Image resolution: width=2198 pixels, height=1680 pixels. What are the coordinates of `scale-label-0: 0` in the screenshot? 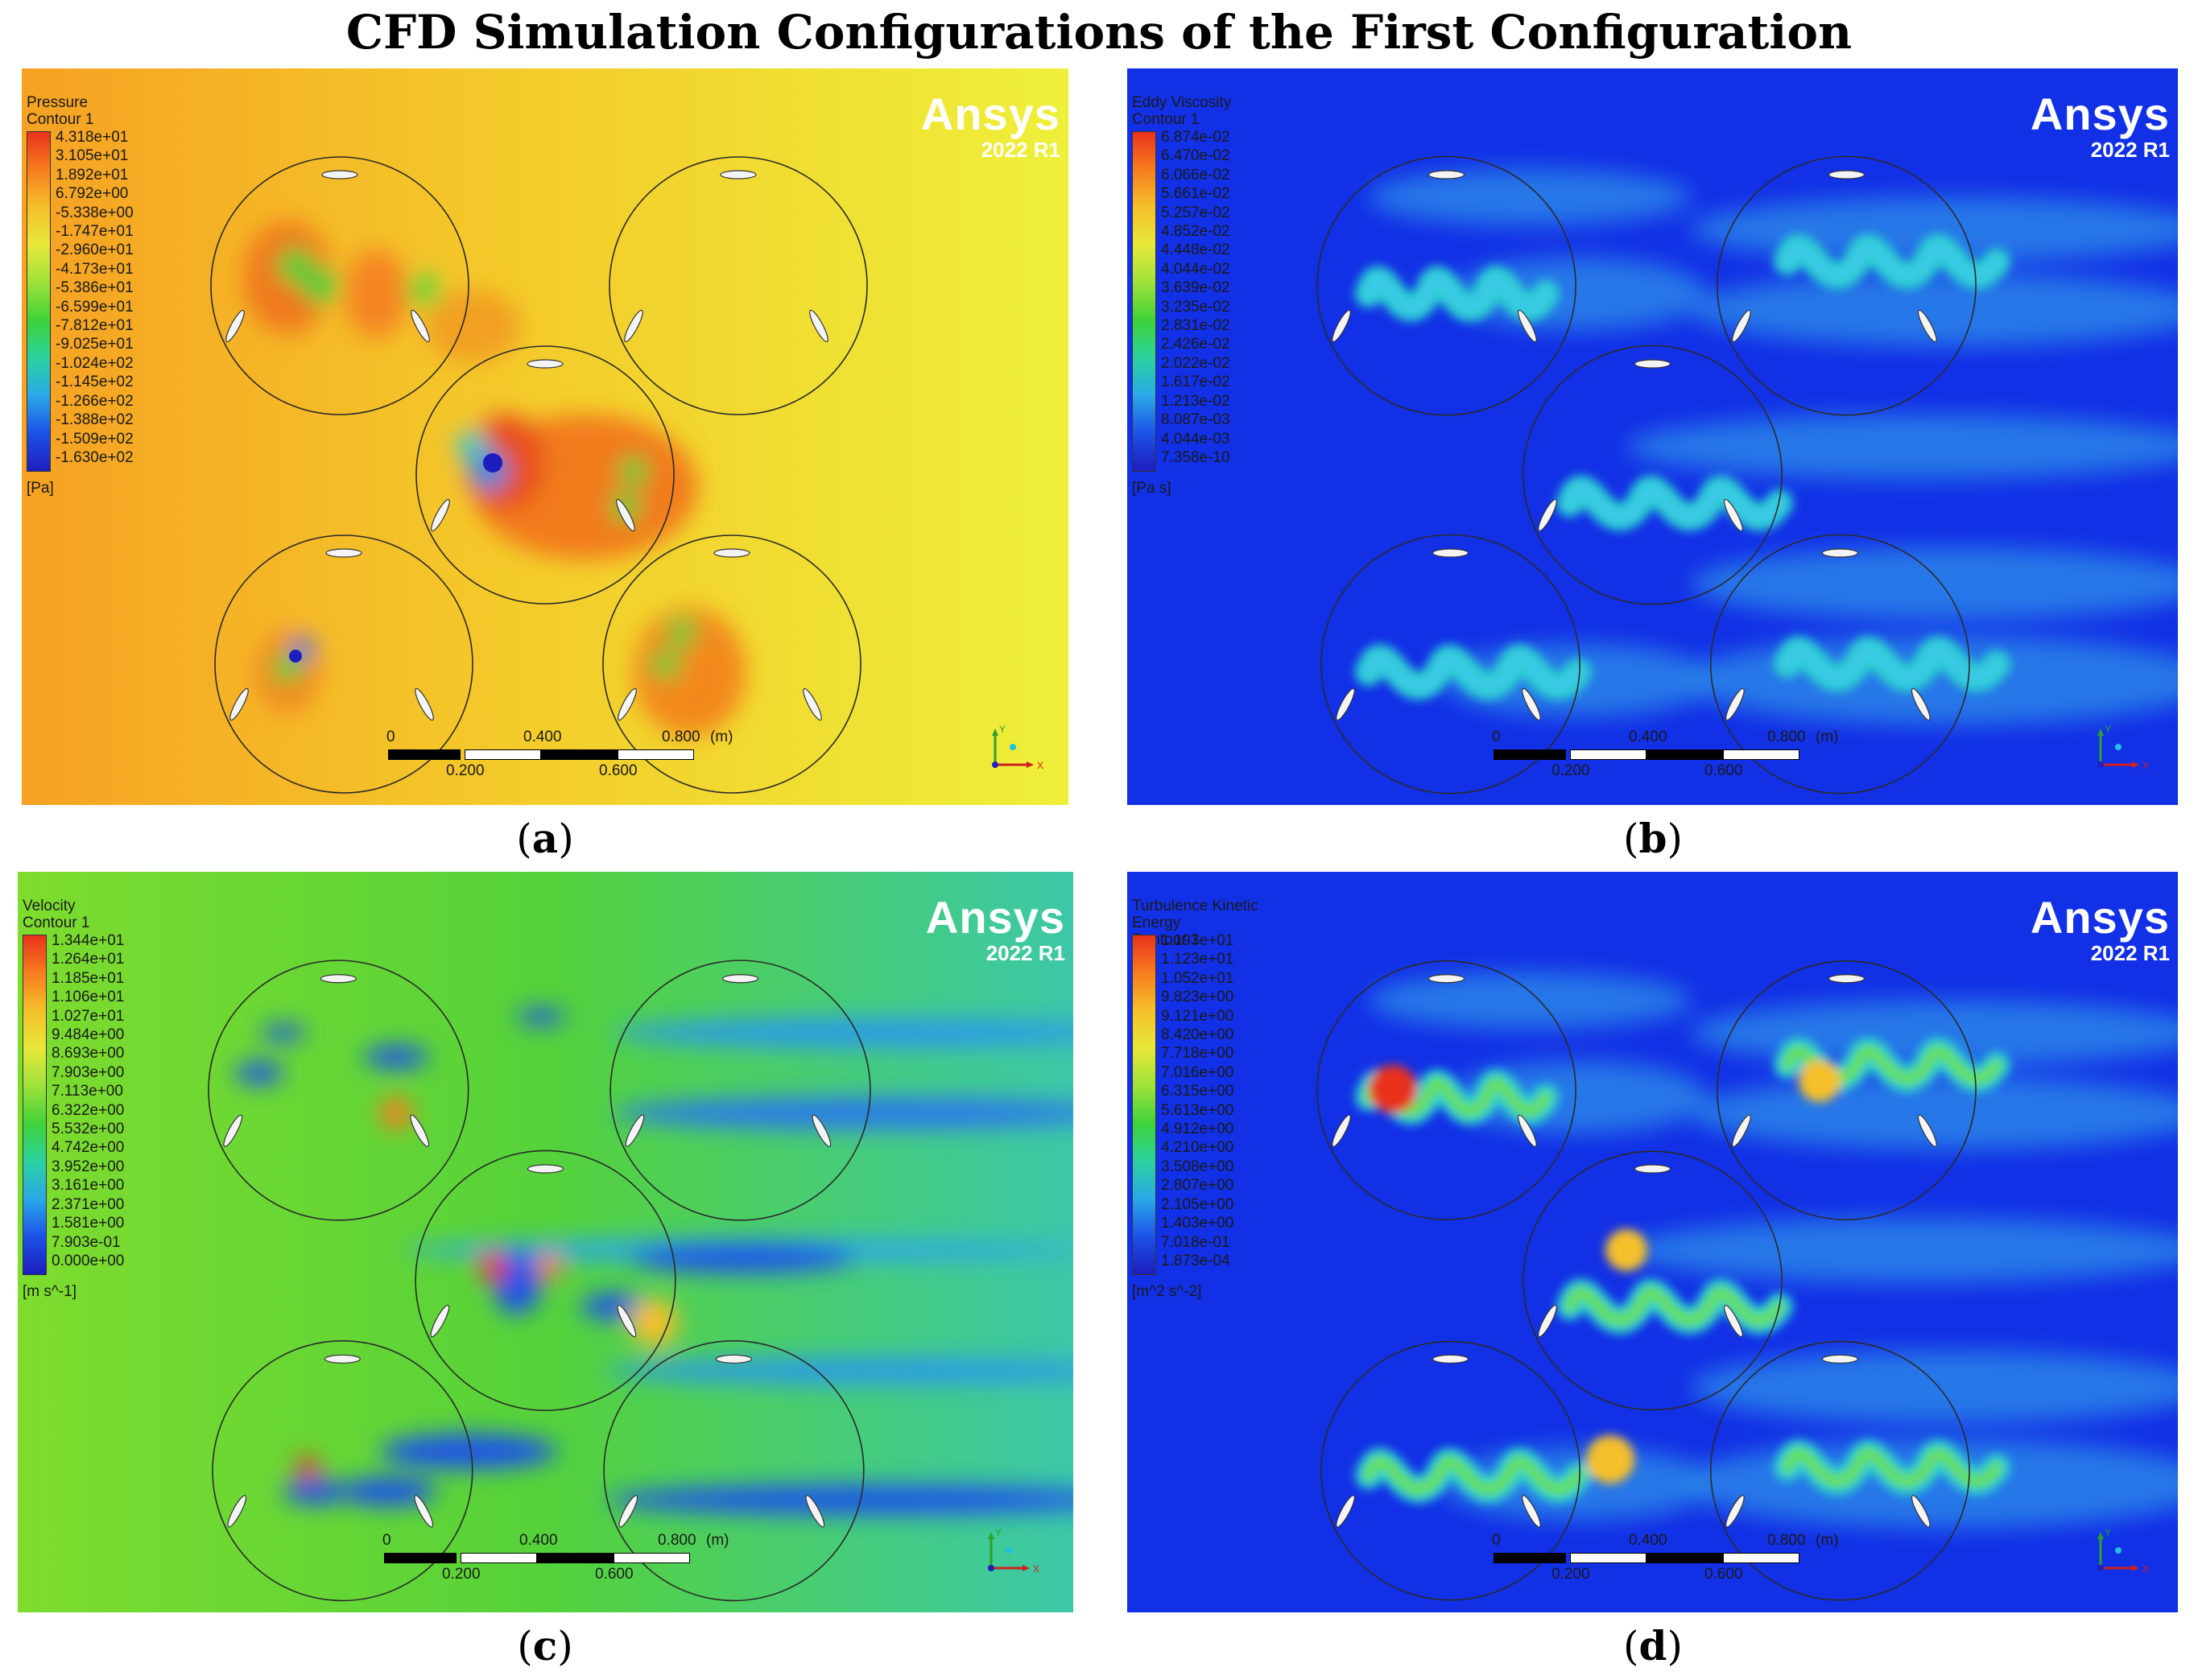 It's located at (1496, 1540).